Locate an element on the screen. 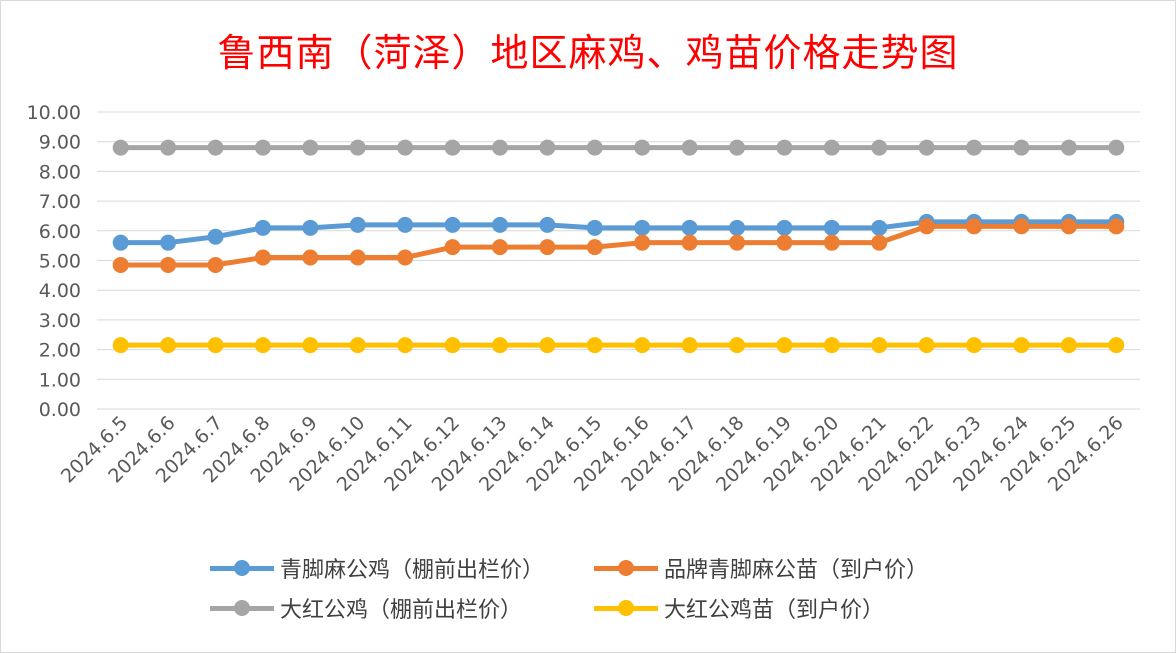 This screenshot has height=653, width=1176. y-tick-label: 6.00 is located at coordinates (60, 232).